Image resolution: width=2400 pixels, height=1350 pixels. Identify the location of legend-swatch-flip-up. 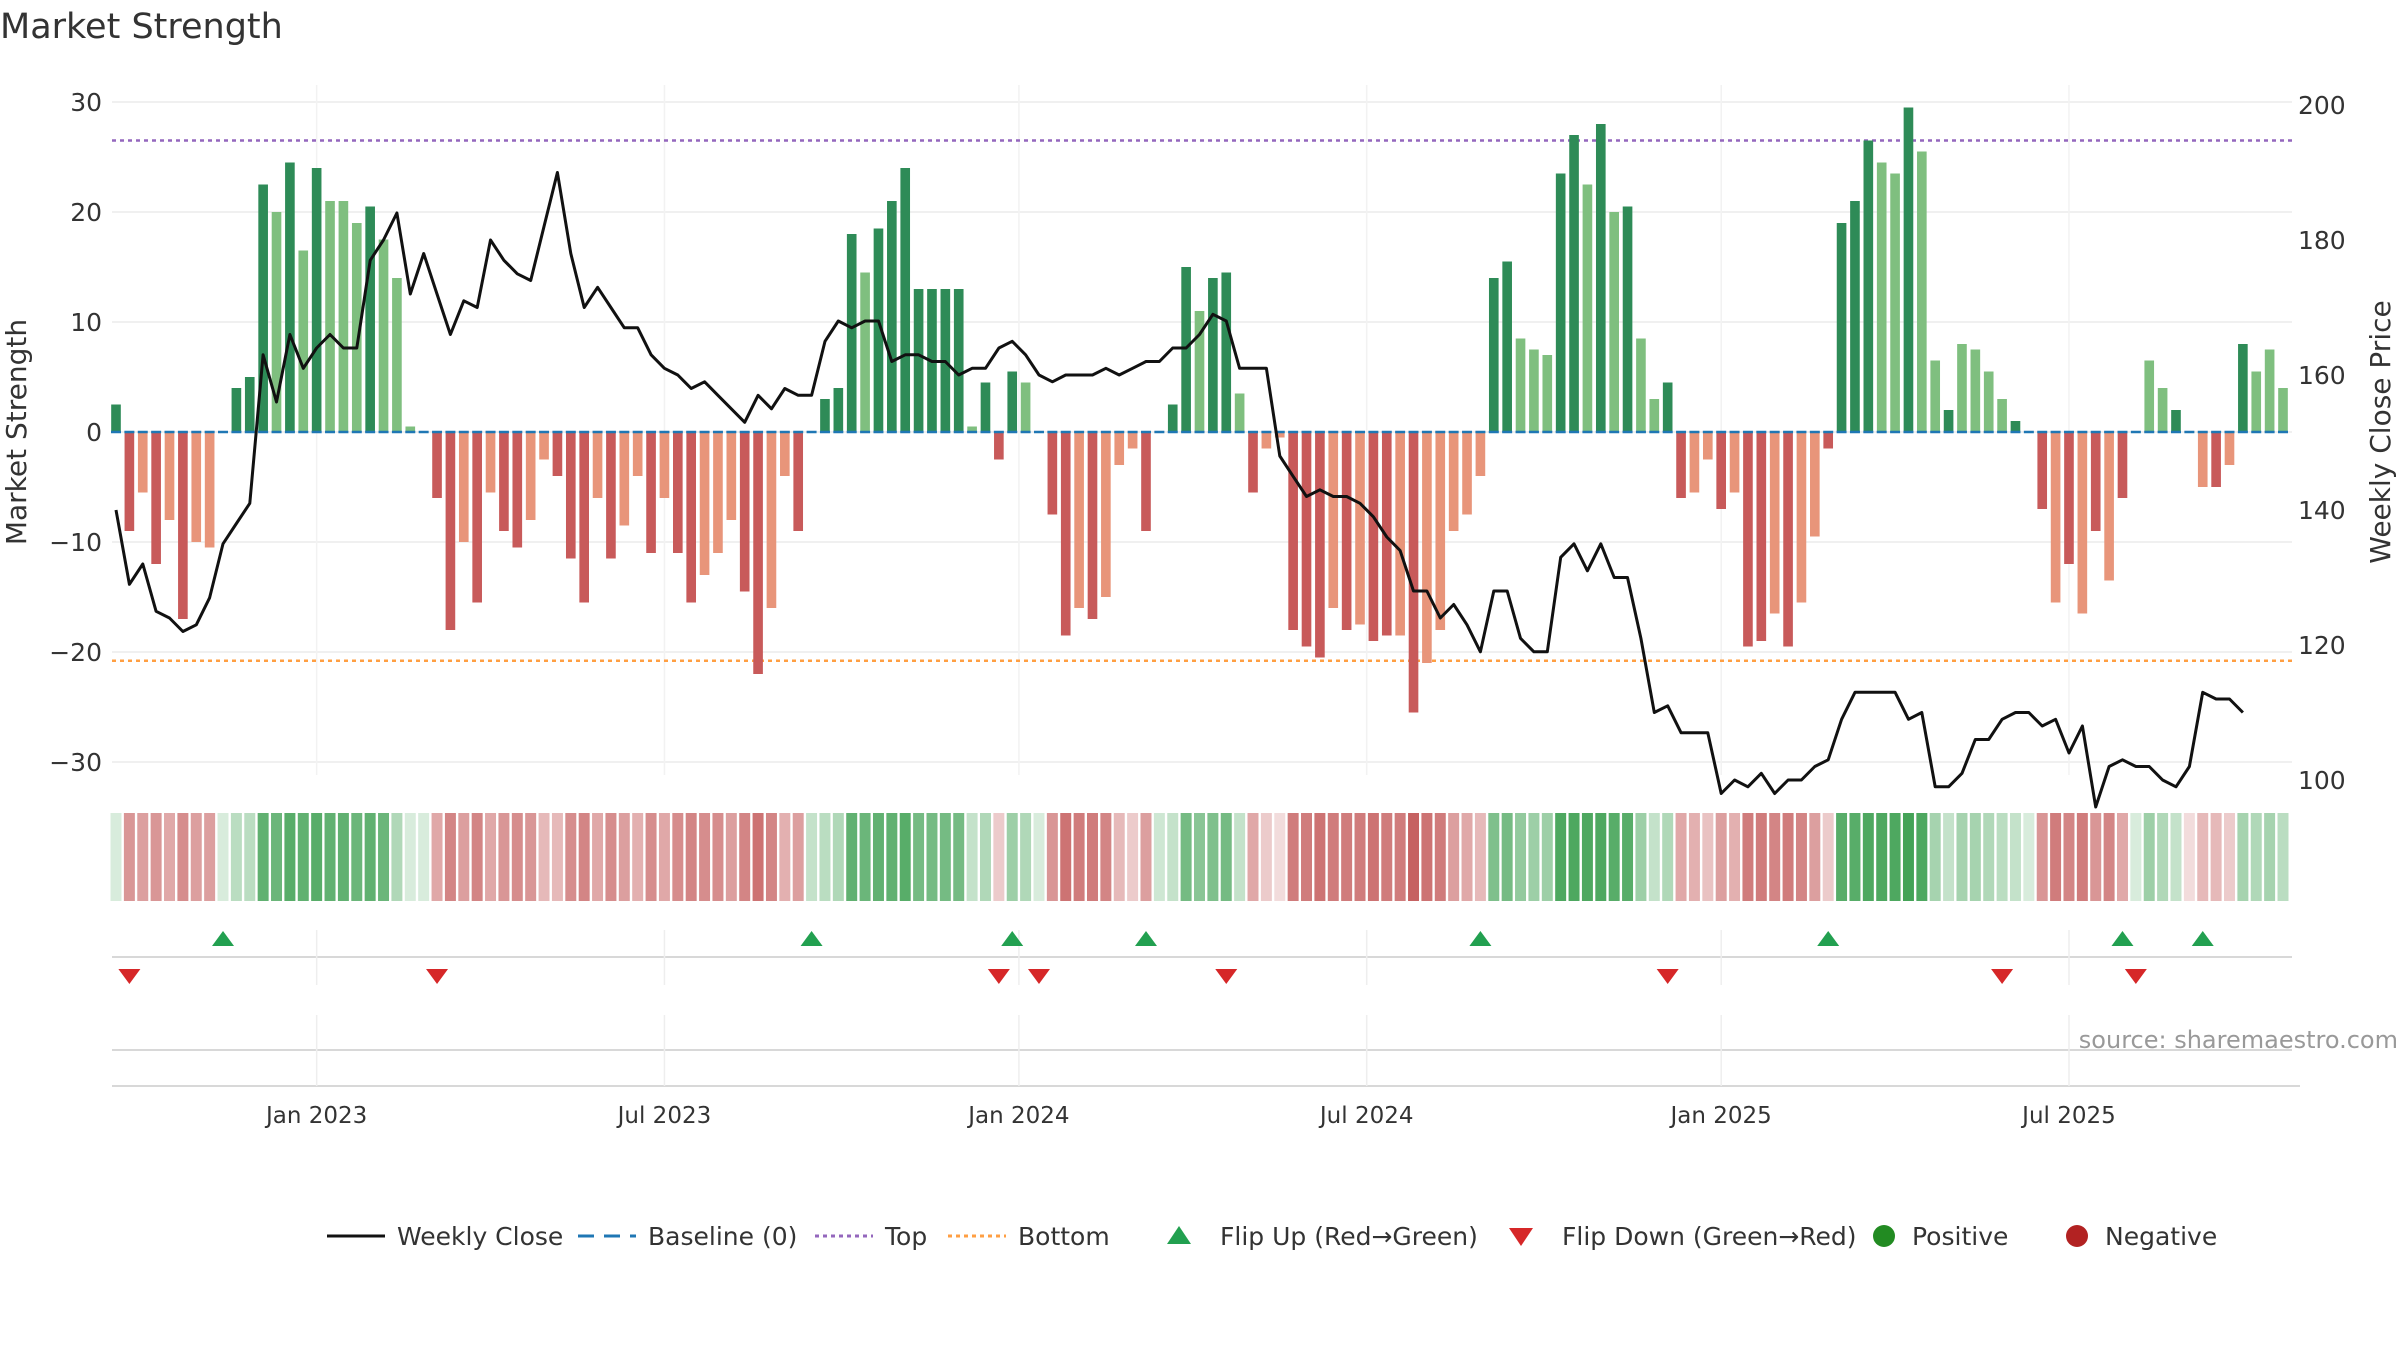
(1179, 1235).